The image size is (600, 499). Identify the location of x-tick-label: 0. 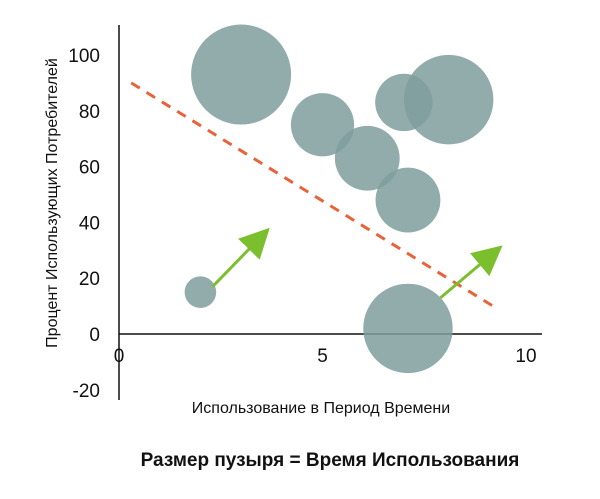
(119, 356).